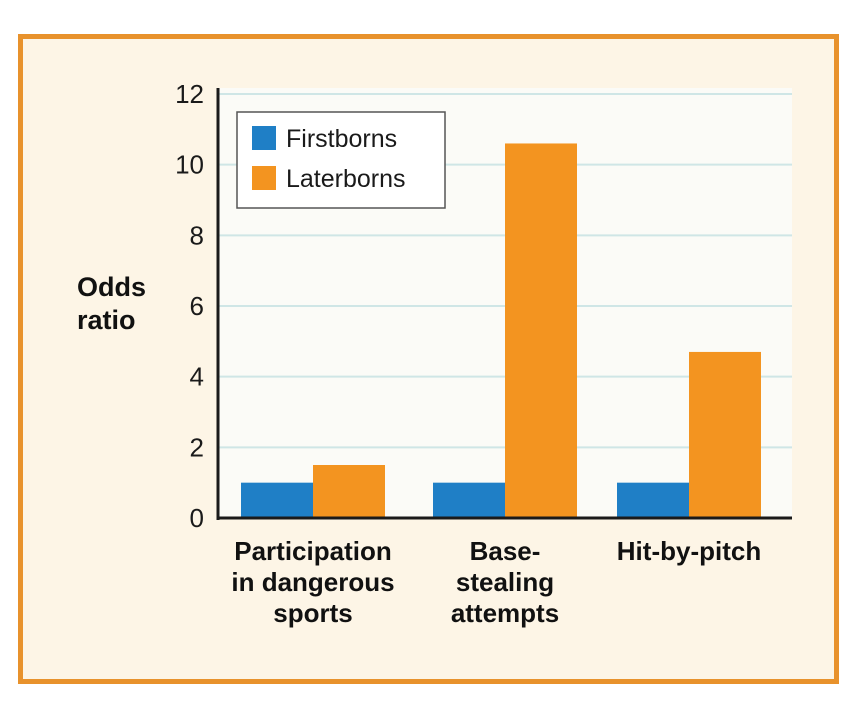 The width and height of the screenshot is (859, 706). I want to click on category-label-line: sports, so click(312, 613).